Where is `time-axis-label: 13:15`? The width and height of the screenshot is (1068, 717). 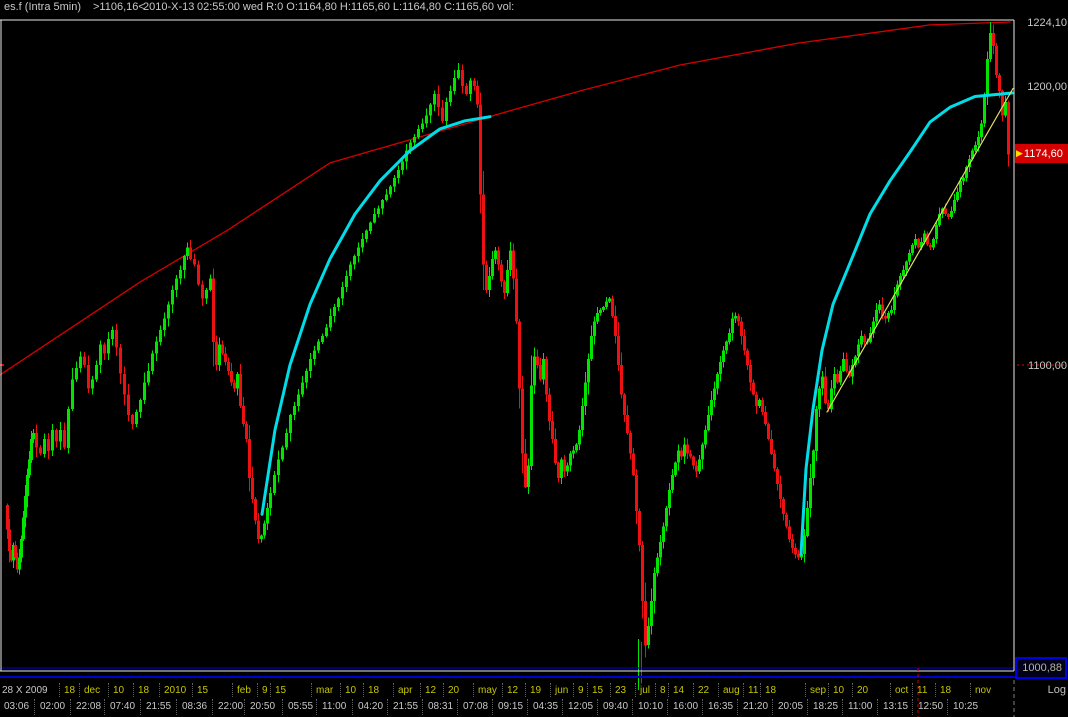 time-axis-label: 13:15 is located at coordinates (896, 706).